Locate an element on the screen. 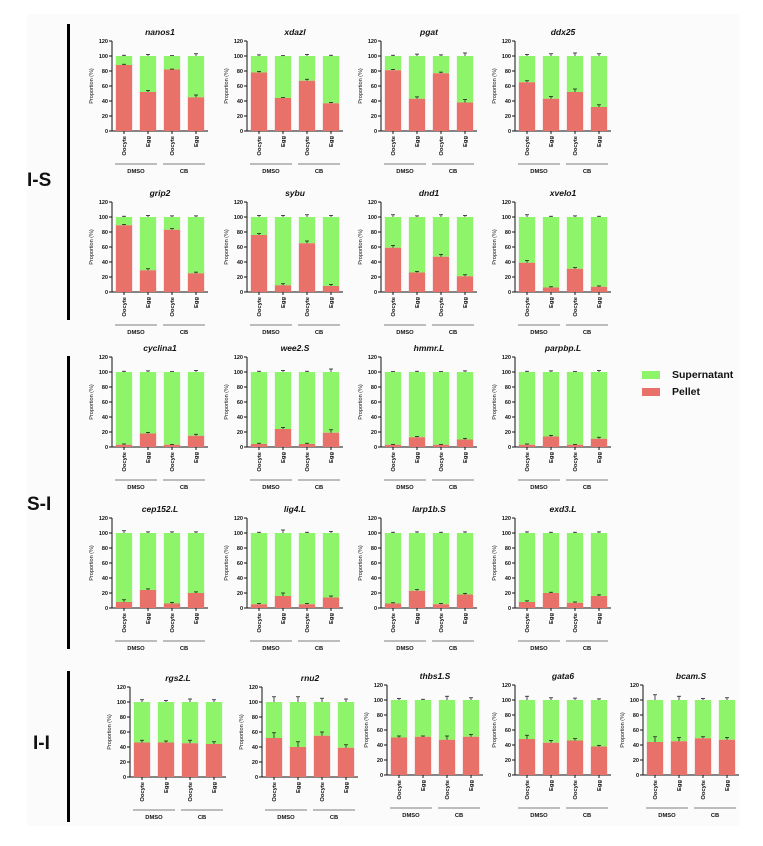  group-bracket-s-i is located at coordinates (68, 502).